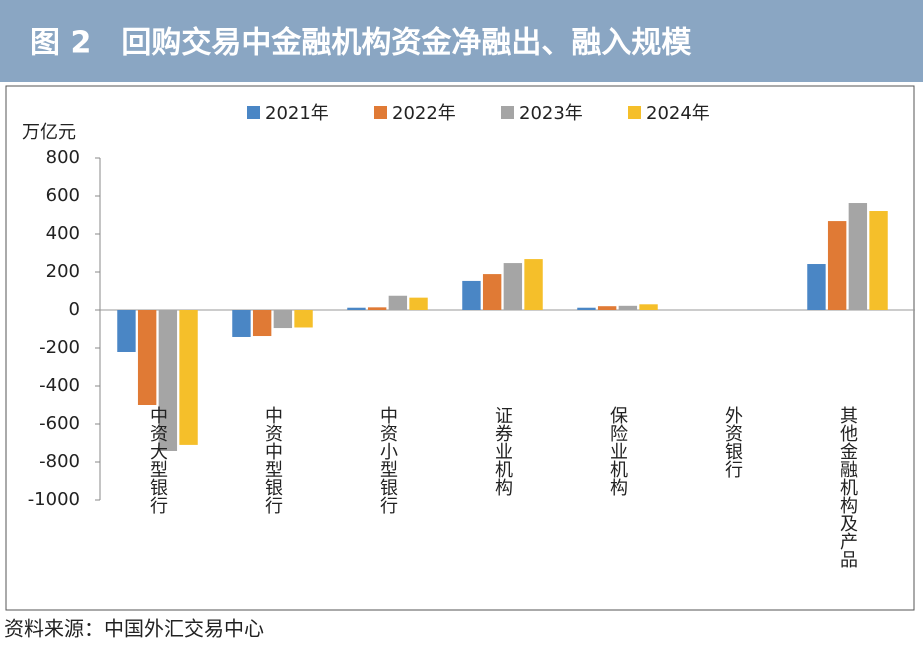 This screenshot has width=923, height=648. I want to click on y-tick-label: 0, so click(74, 309).